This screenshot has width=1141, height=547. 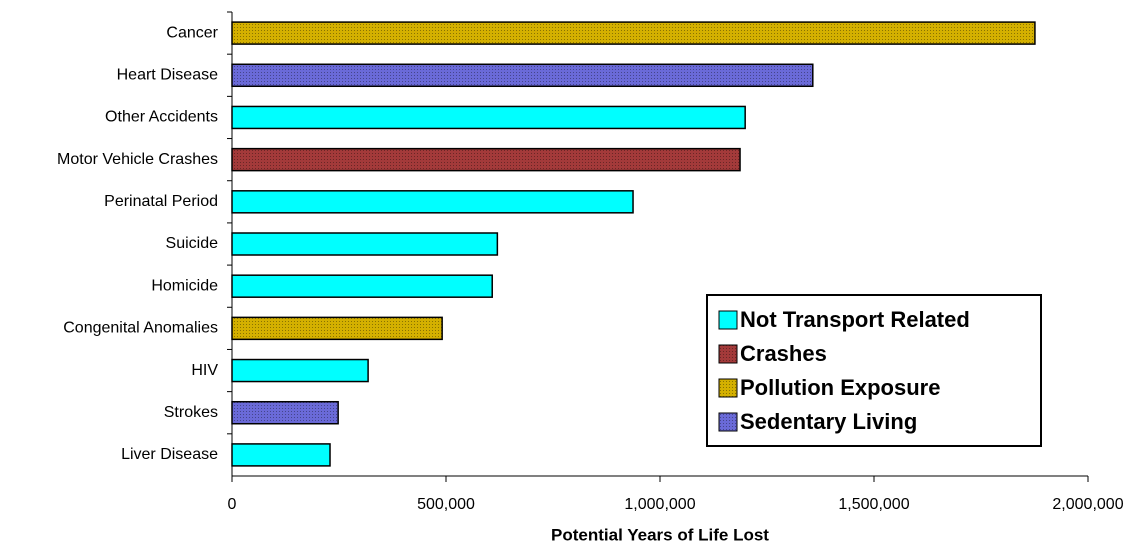 I want to click on legend-label: Crashes, so click(x=783, y=353).